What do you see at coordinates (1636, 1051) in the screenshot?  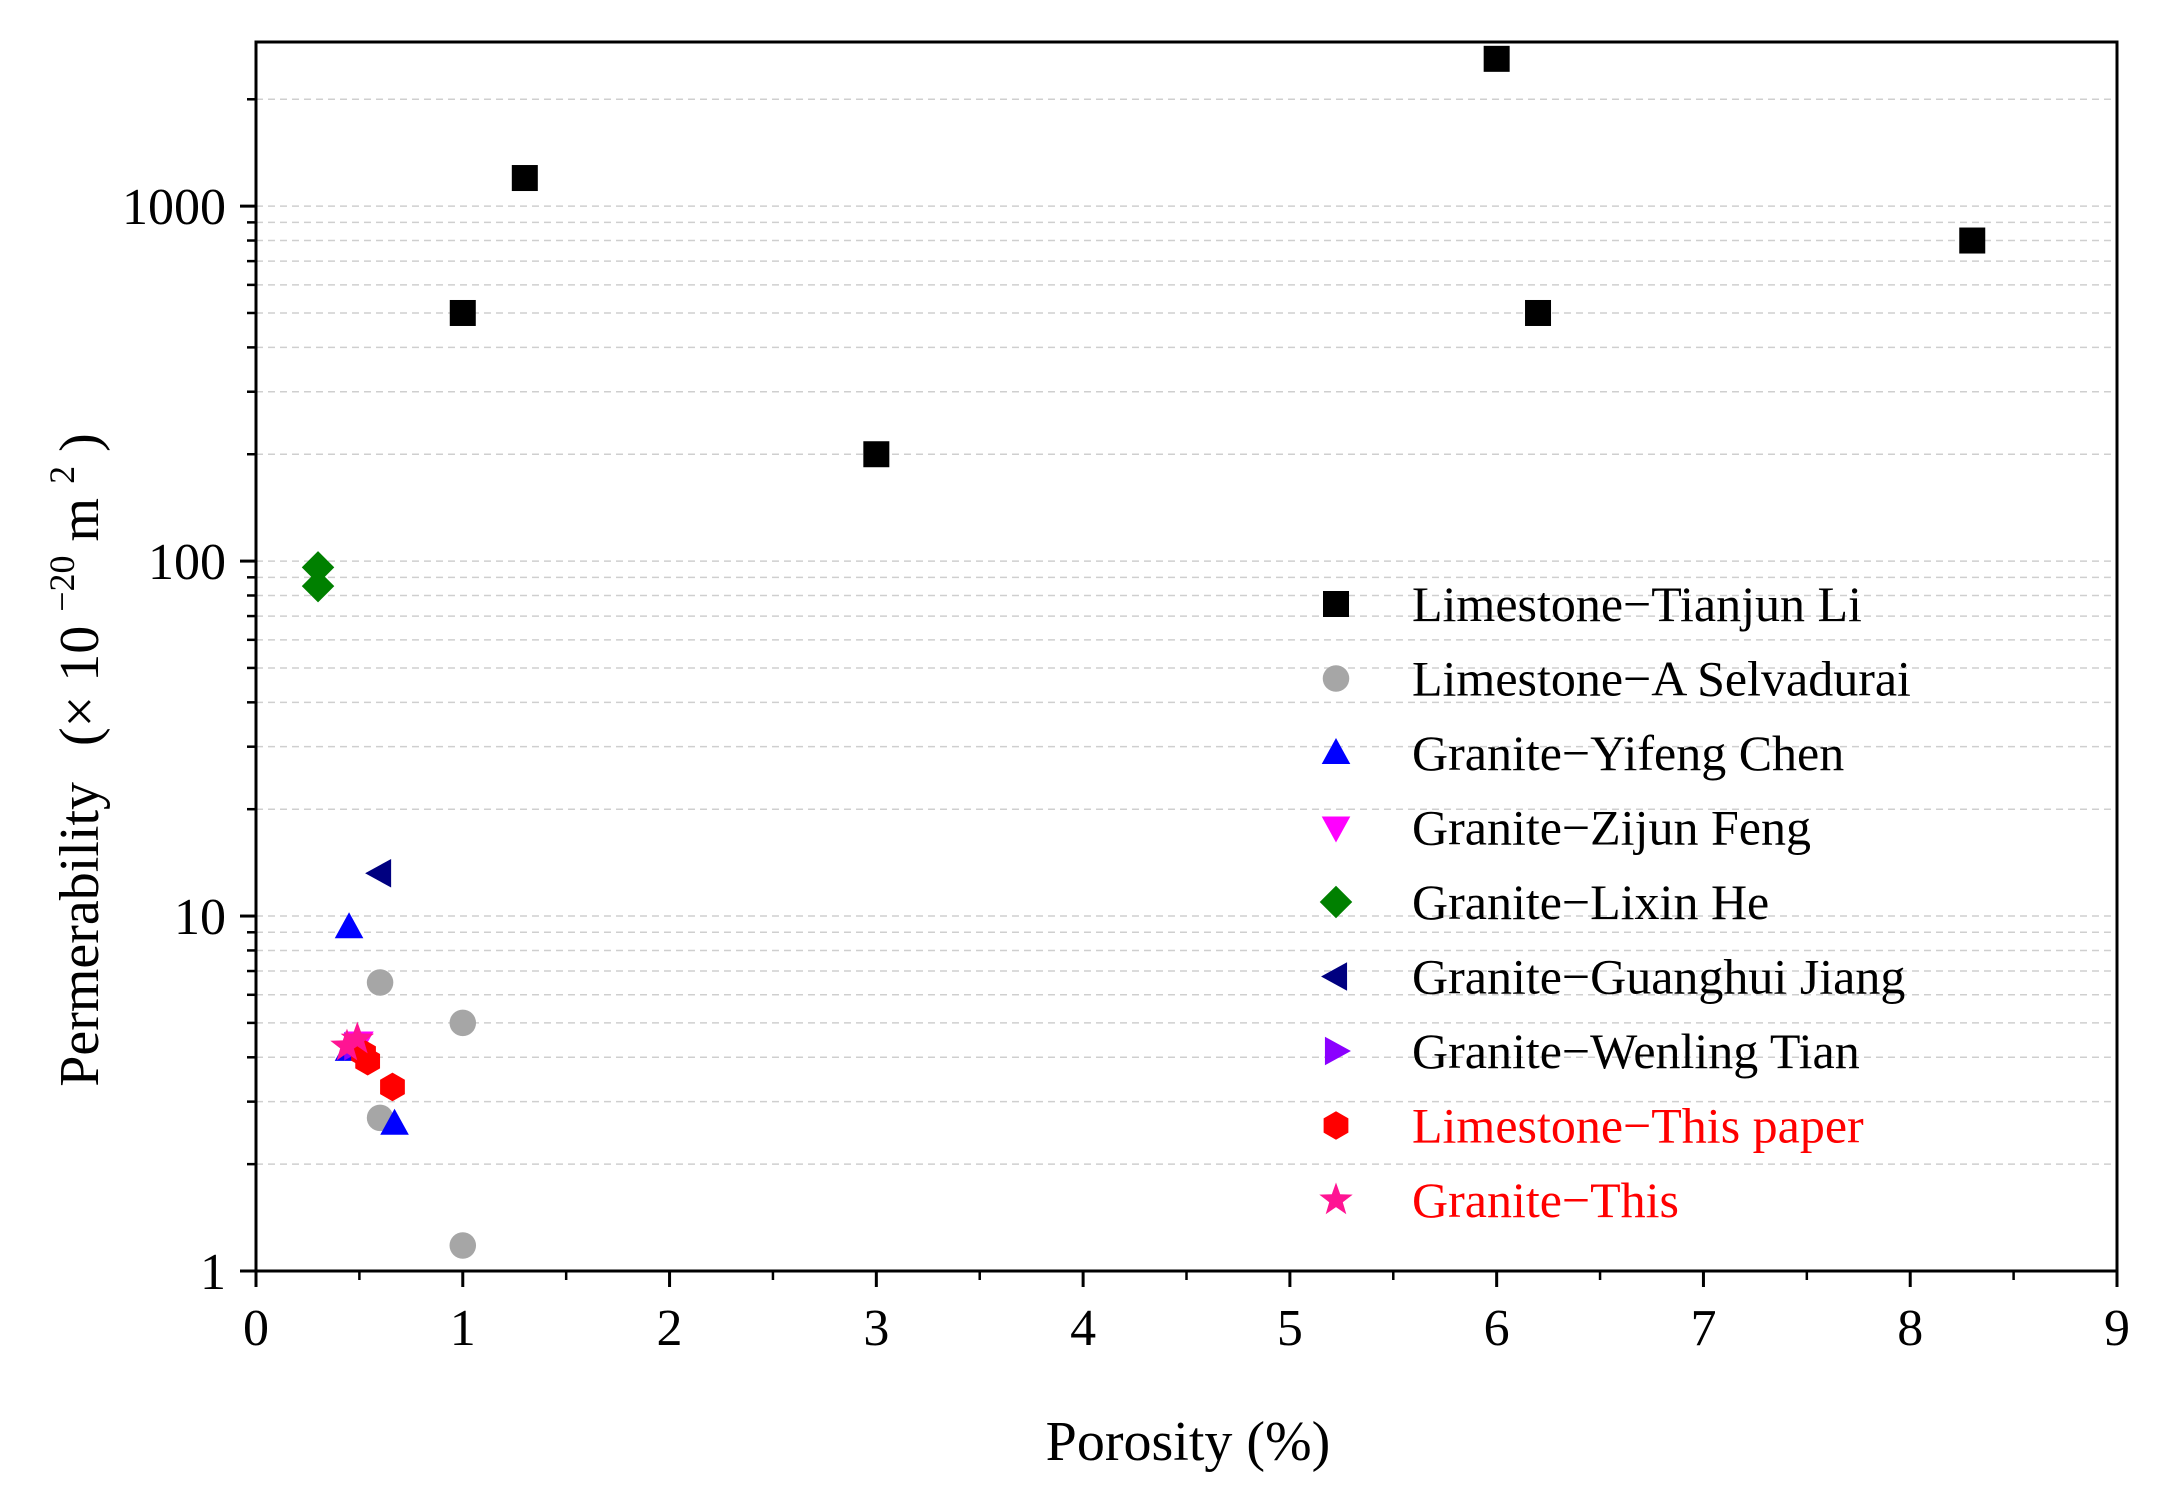 I see `legend-label: Granite−Wenling Tian` at bounding box center [1636, 1051].